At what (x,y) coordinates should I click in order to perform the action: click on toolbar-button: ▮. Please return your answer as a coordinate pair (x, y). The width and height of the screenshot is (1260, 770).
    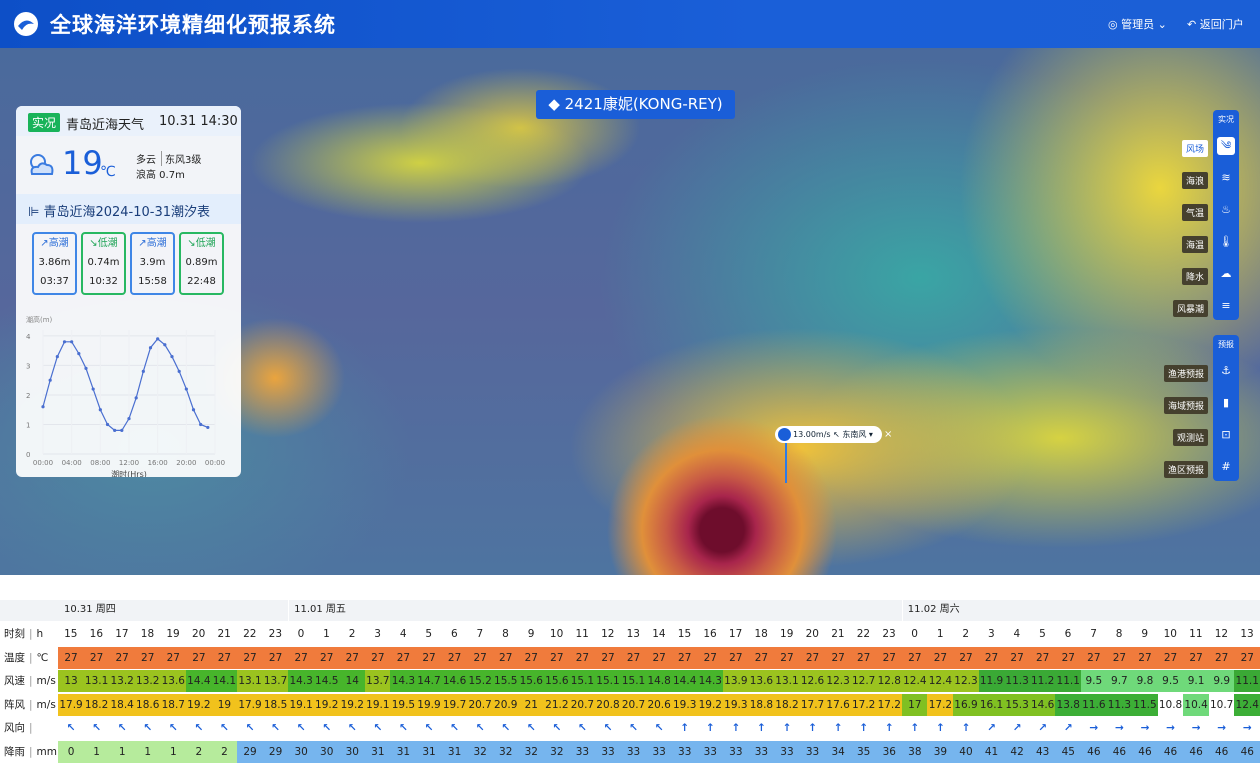
    Looking at the image, I should click on (1226, 402).